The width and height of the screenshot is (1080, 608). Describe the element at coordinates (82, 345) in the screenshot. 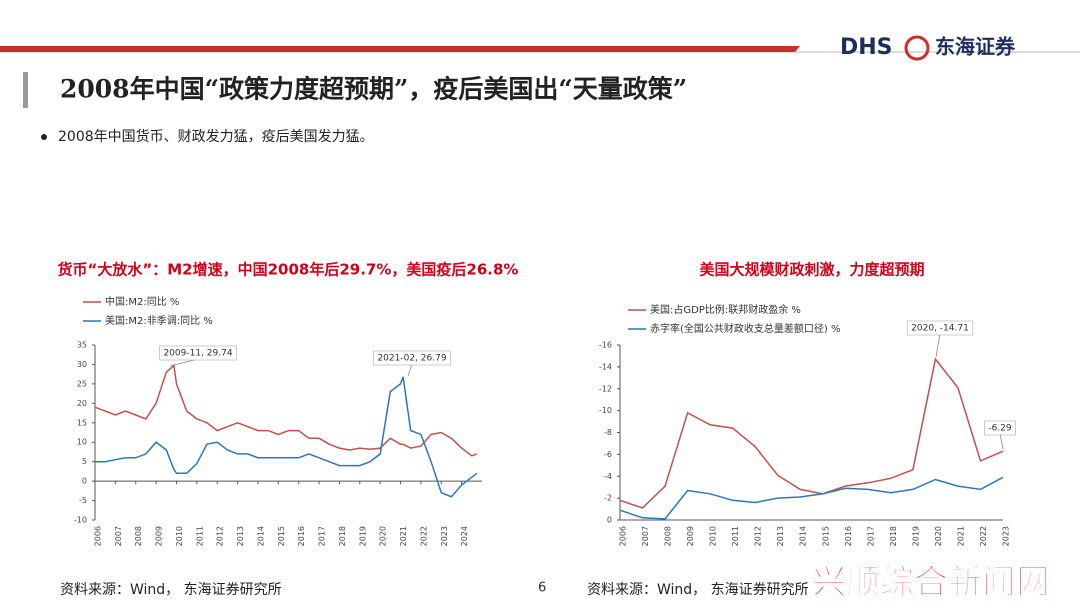

I see `y-tick-label: 35` at that location.